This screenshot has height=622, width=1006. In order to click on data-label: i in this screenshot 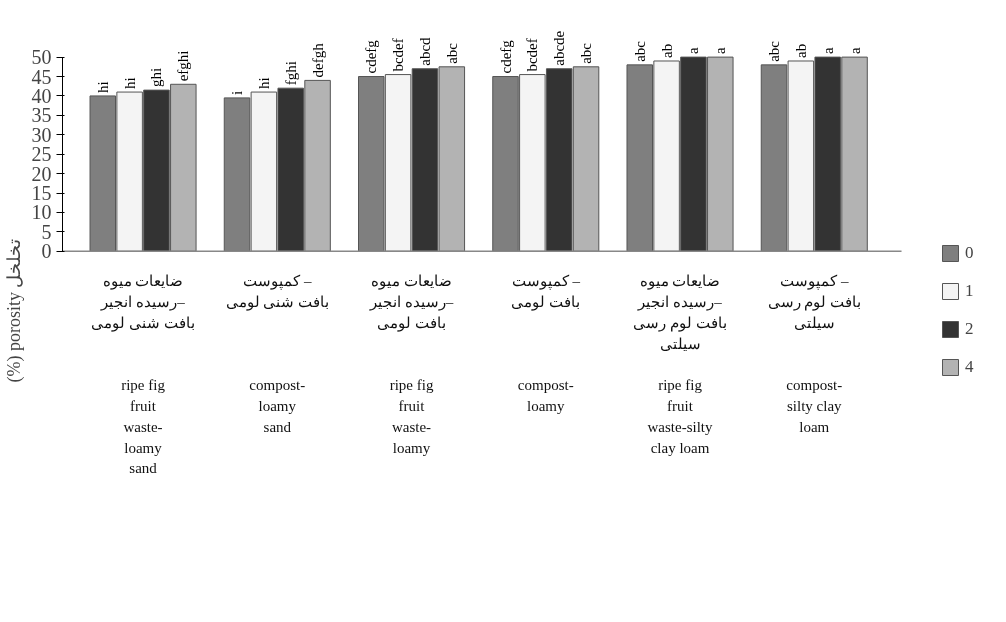, I will do `click(237, 92)`.